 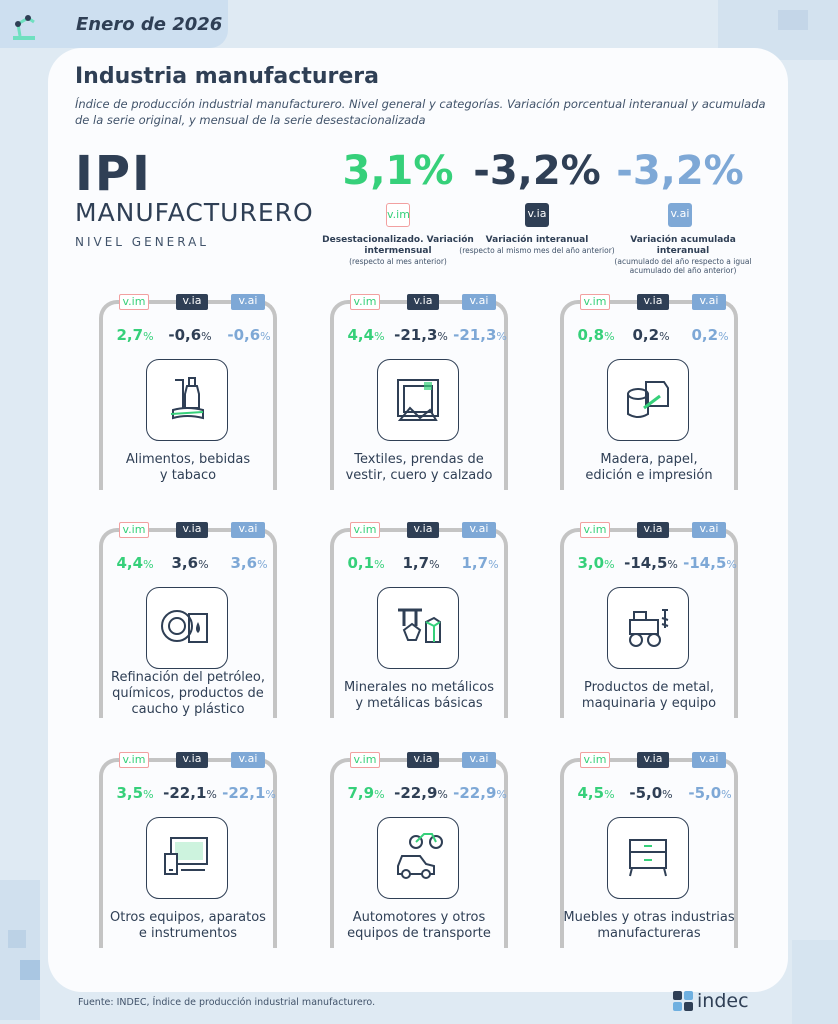 What do you see at coordinates (421, 793) in the screenshot?
I see `via-value: -22,9%` at bounding box center [421, 793].